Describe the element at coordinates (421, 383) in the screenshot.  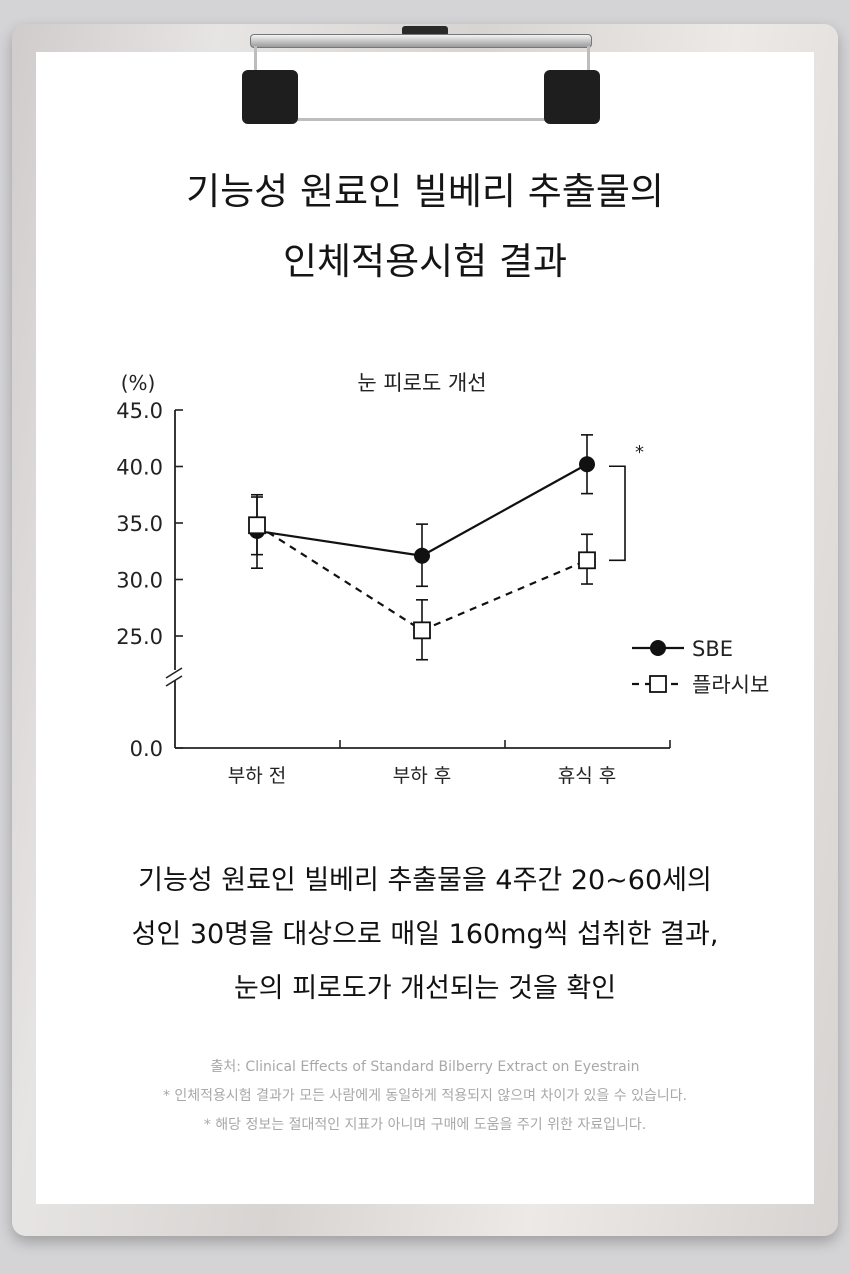
I see `chart-title: 눈 피로도 개선` at that location.